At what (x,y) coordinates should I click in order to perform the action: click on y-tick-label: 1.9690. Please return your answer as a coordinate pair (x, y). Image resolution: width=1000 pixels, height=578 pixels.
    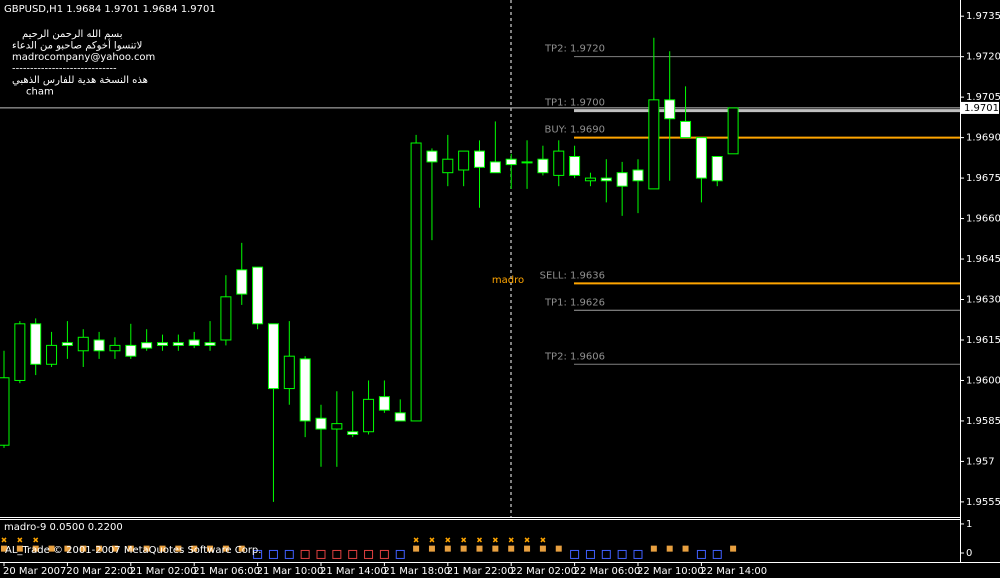
    Looking at the image, I should click on (983, 138).